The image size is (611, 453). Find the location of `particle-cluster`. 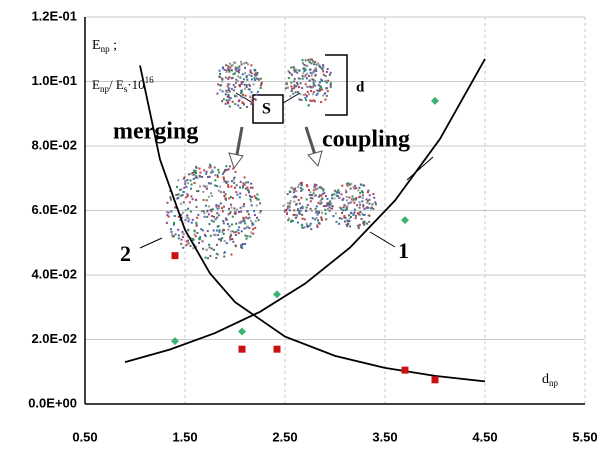

particle-cluster is located at coordinates (239, 84).